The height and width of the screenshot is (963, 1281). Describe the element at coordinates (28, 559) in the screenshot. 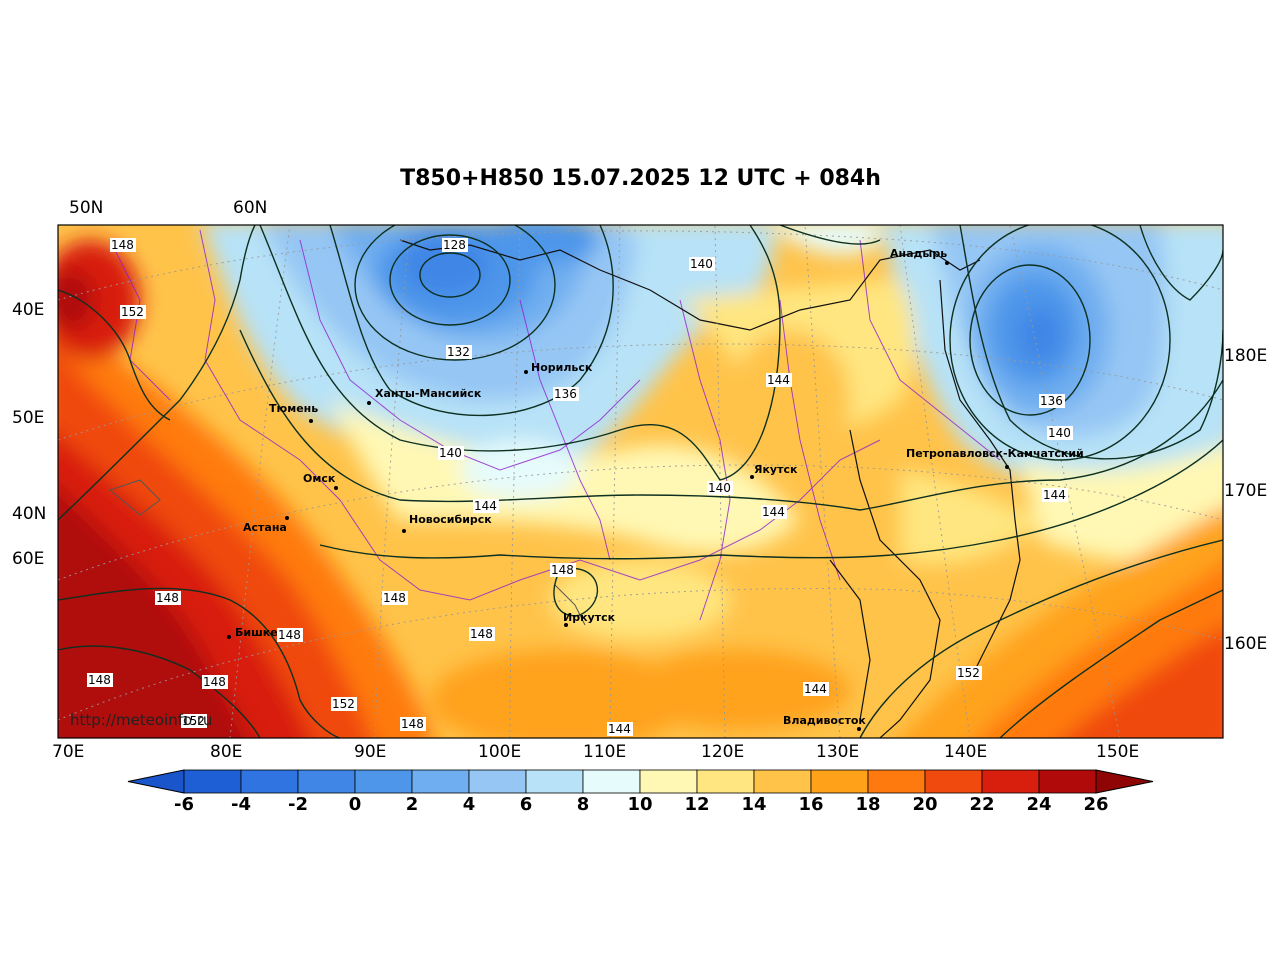

I see `lon-label-60e: 60E` at that location.